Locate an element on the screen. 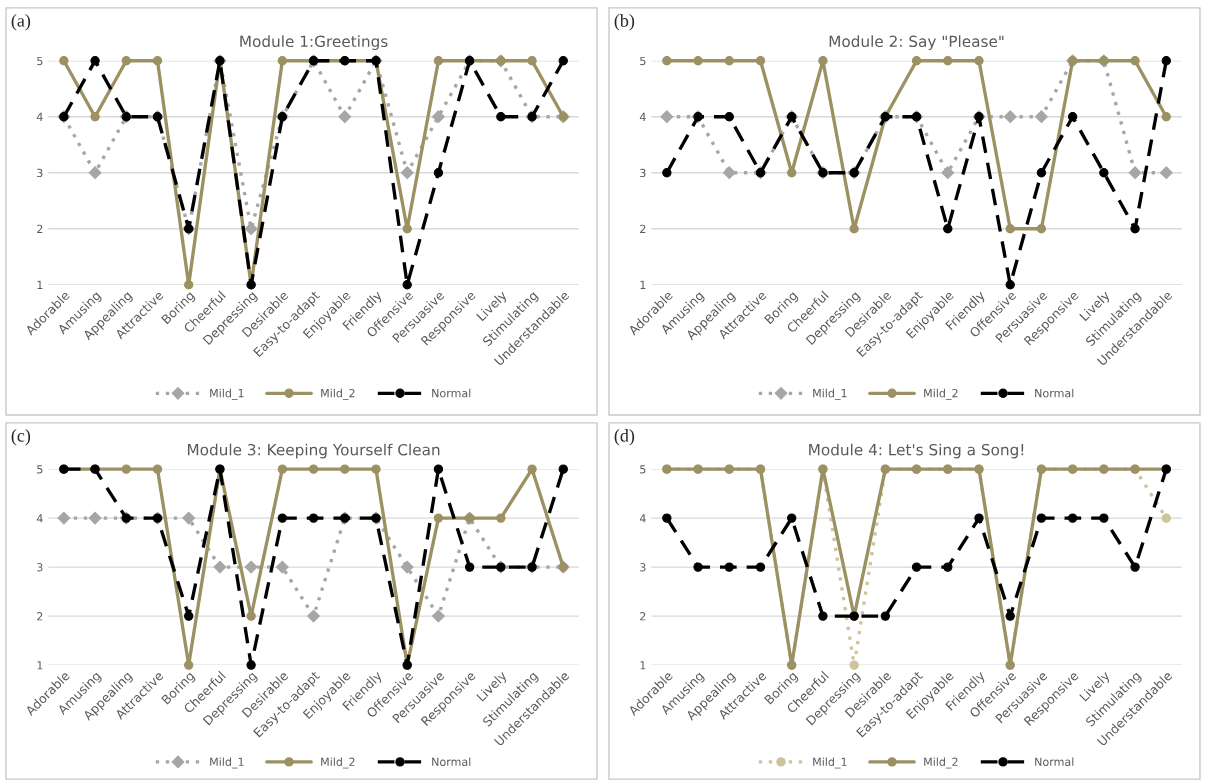 This screenshot has width=1206, height=783. chart-title: Module 3: Keeping Yourself Clean is located at coordinates (313, 451).